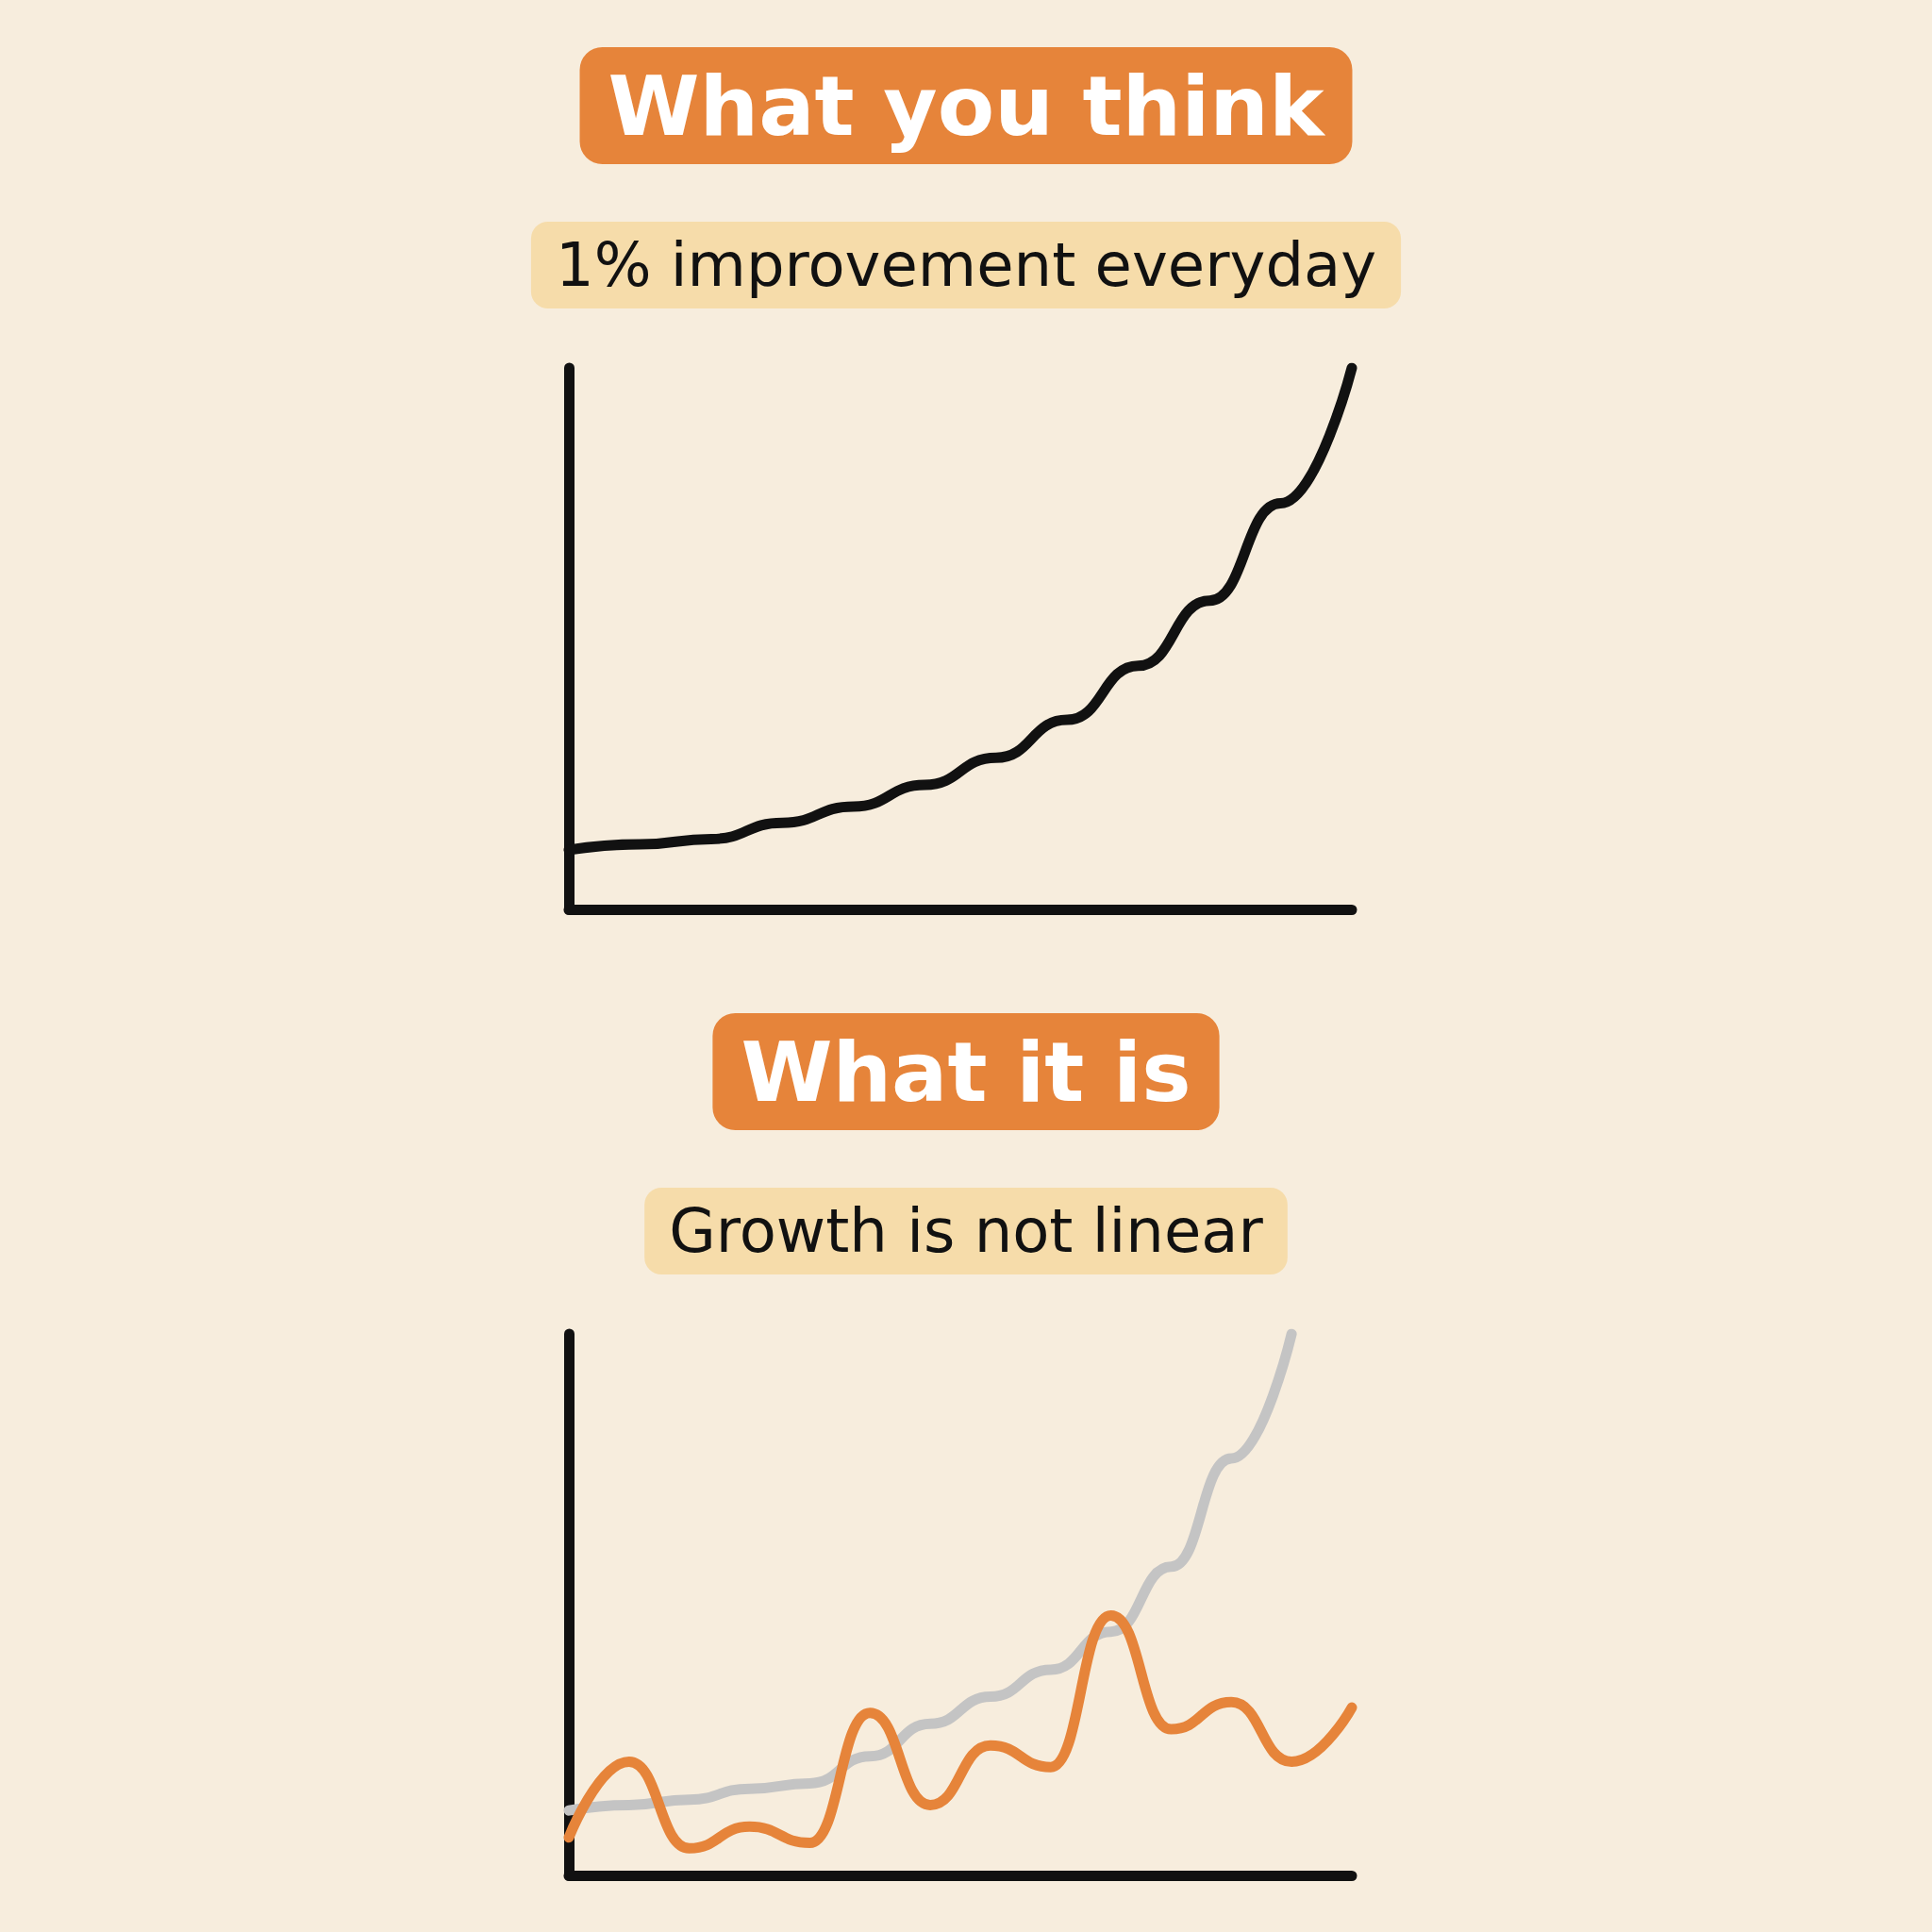 The width and height of the screenshot is (1932, 1932). What do you see at coordinates (967, 1231) in the screenshot?
I see `chart-subtitle: Growth is not linear` at bounding box center [967, 1231].